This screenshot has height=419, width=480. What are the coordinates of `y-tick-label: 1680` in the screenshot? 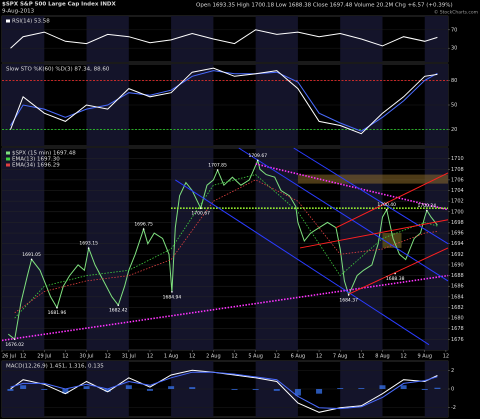 It's located at (457, 319).